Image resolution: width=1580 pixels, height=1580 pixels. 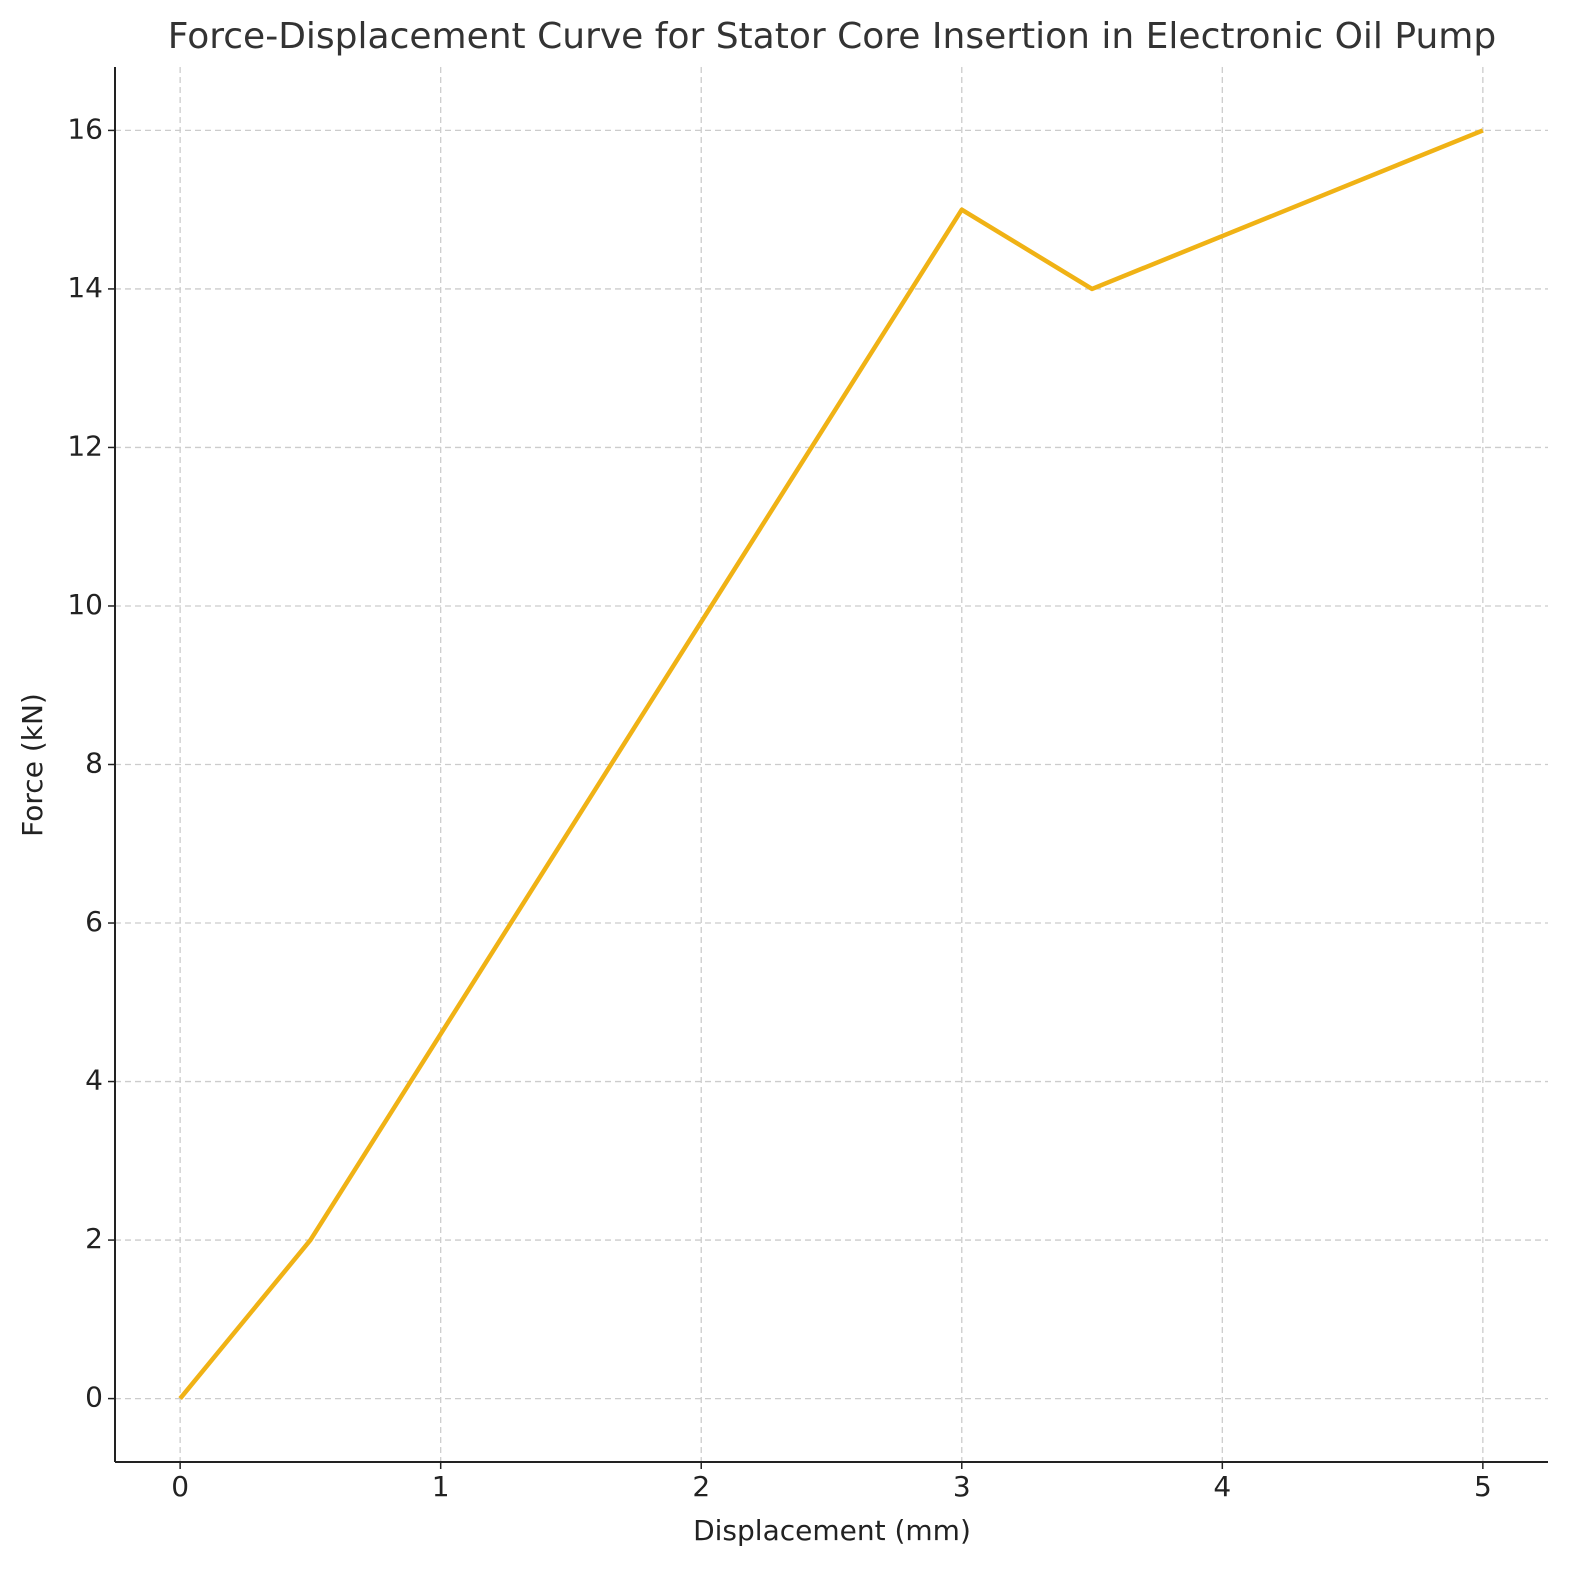 I want to click on x-axis-label: Displacement (mm), so click(x=832, y=1530).